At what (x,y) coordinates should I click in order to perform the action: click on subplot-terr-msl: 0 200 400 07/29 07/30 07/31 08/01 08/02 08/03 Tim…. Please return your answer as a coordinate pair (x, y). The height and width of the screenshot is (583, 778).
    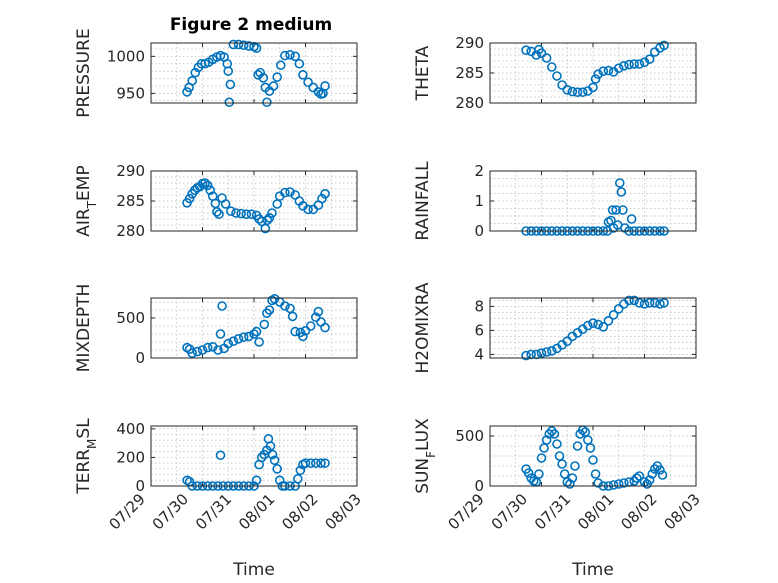
    Looking at the image, I should click on (219, 499).